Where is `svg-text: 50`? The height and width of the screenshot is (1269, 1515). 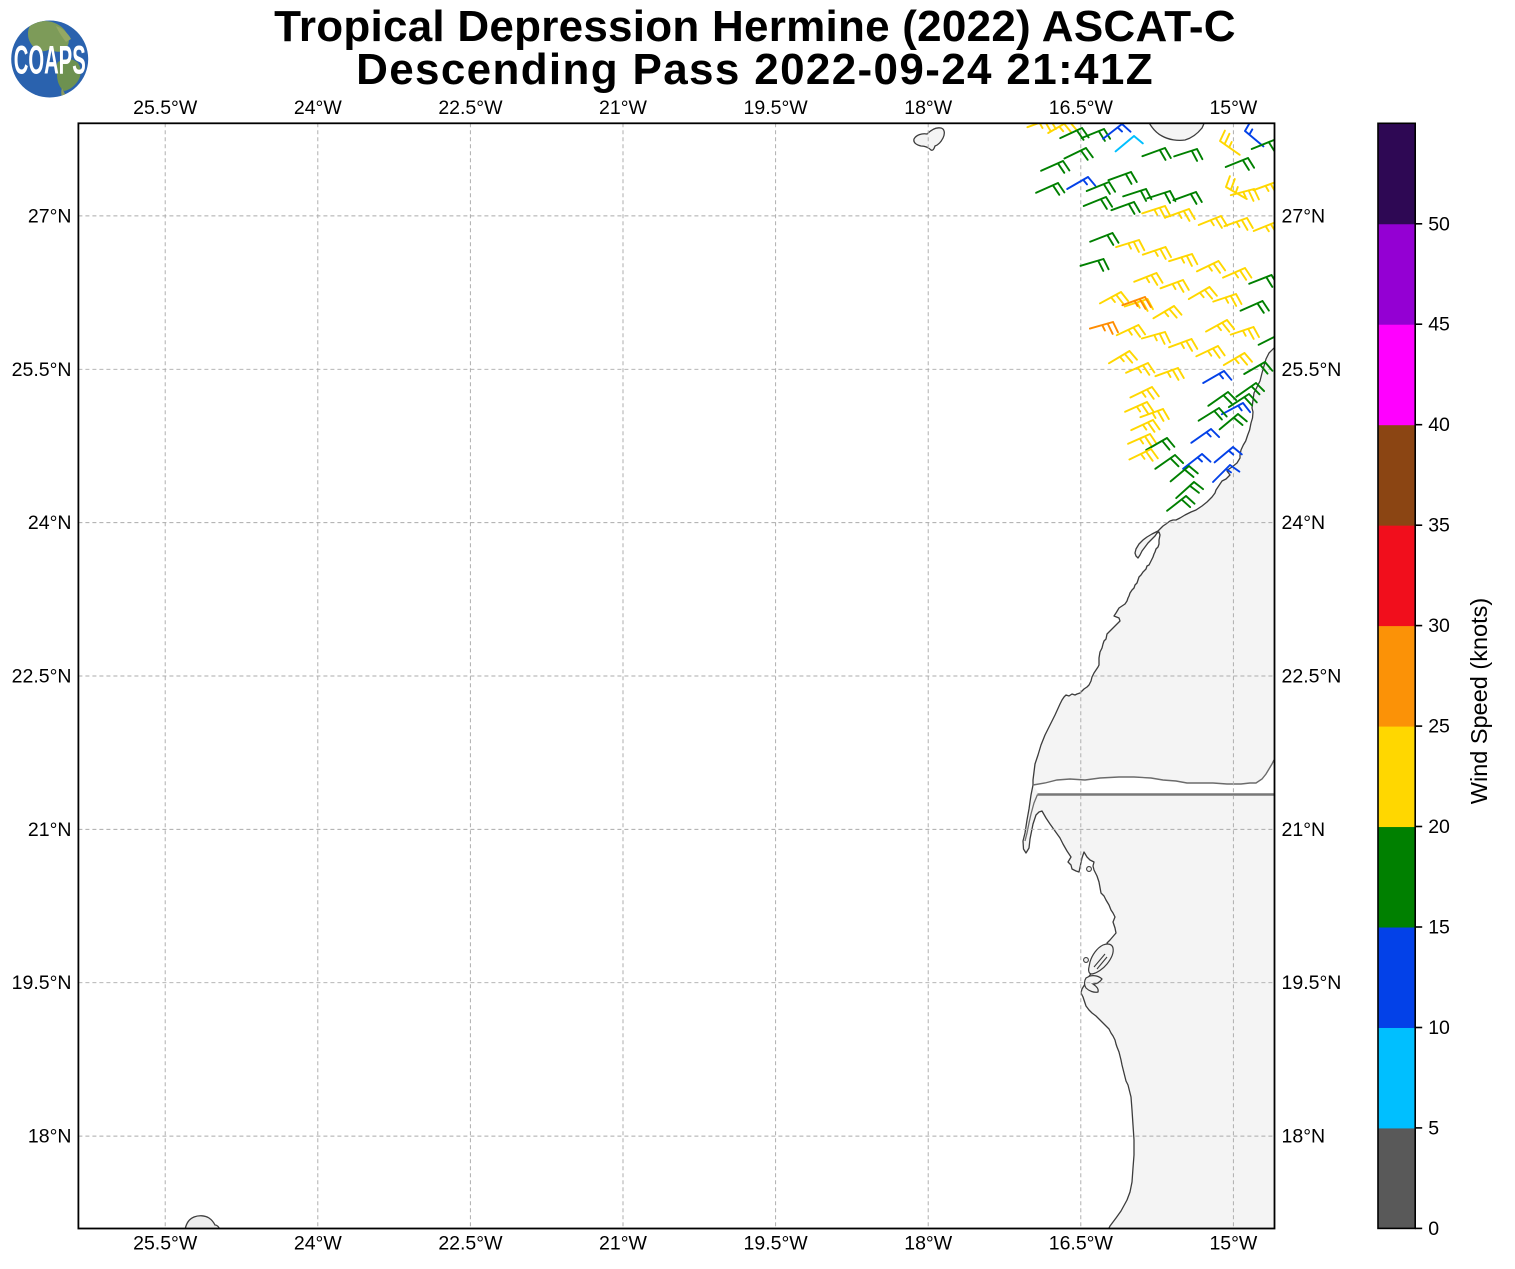
svg-text: 50 is located at coordinates (1439, 224).